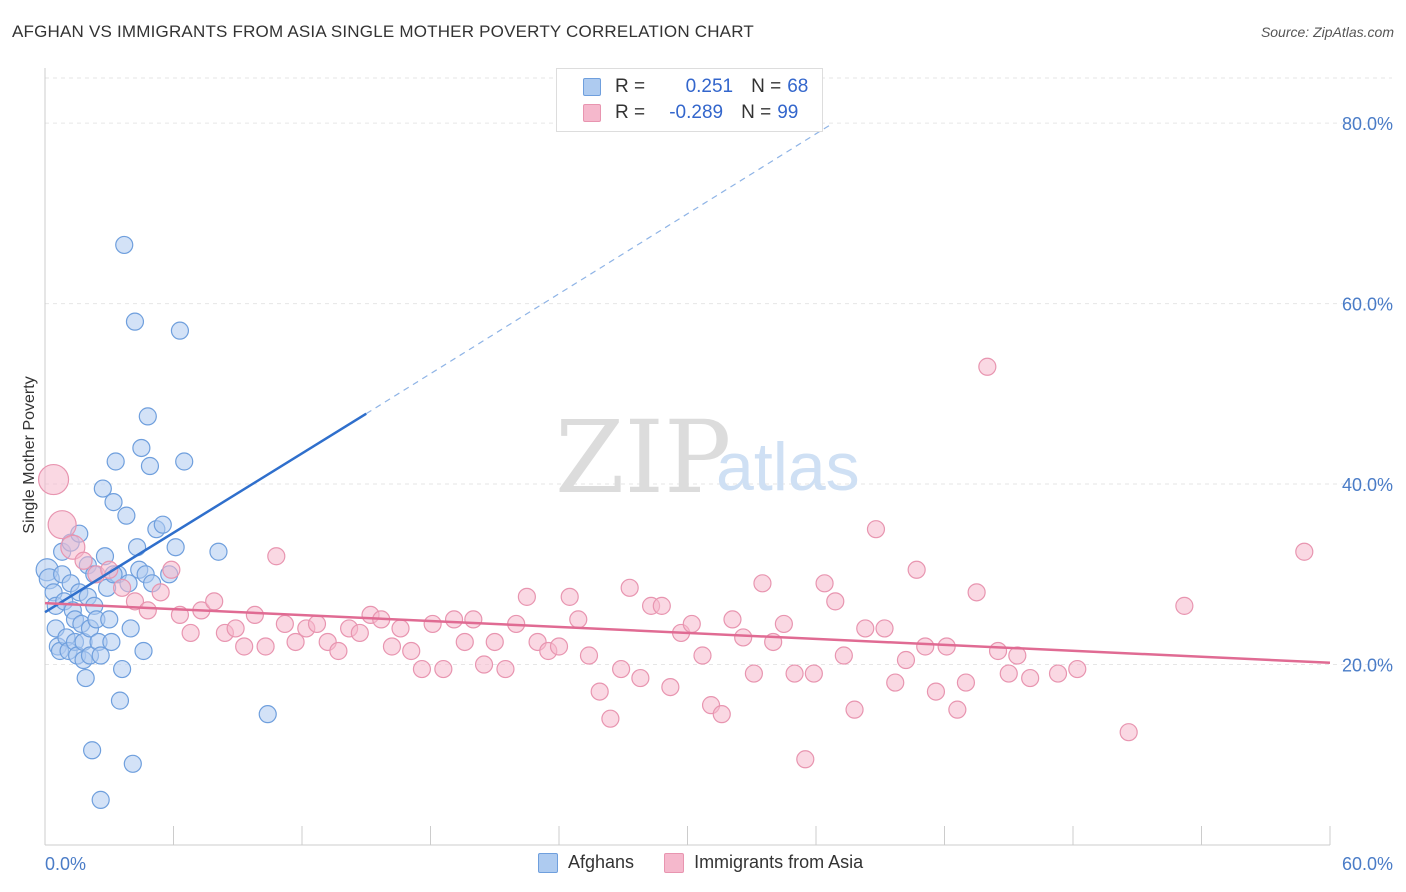 The width and height of the screenshot is (1406, 892). Describe the element at coordinates (65, 864) in the screenshot. I see `x-tick-label: 0.0%` at that location.